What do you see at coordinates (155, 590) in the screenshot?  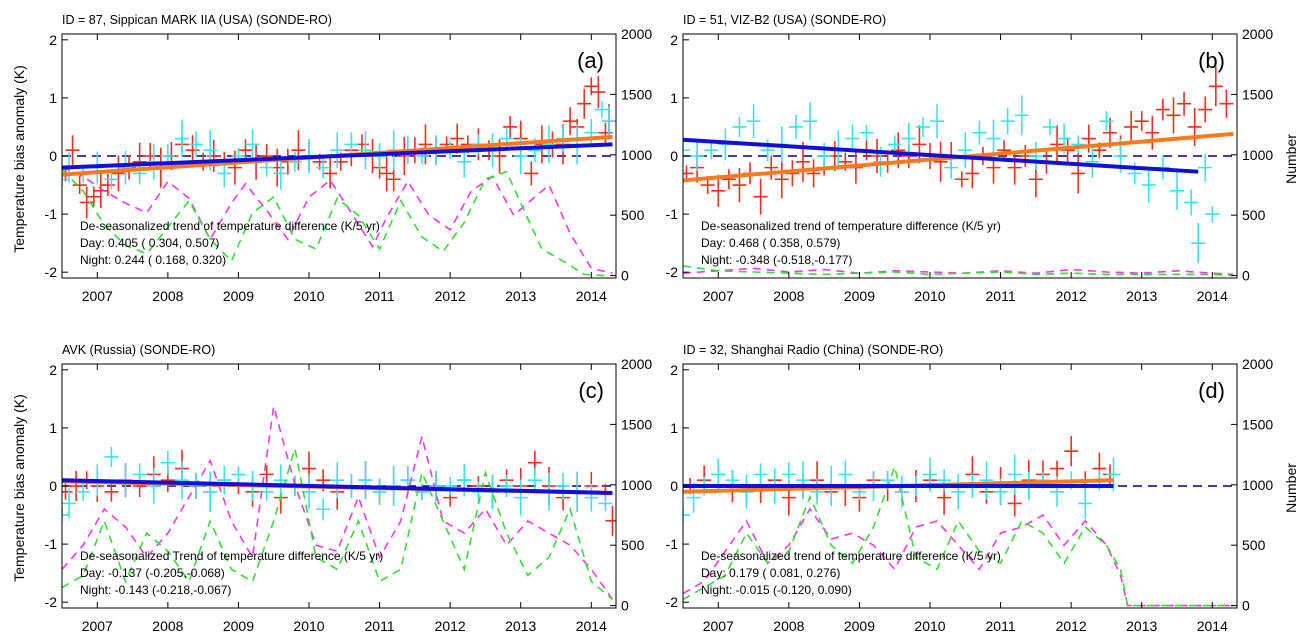 I see `annotation-night: Night: -0.143 (-0.218,-0.067)` at bounding box center [155, 590].